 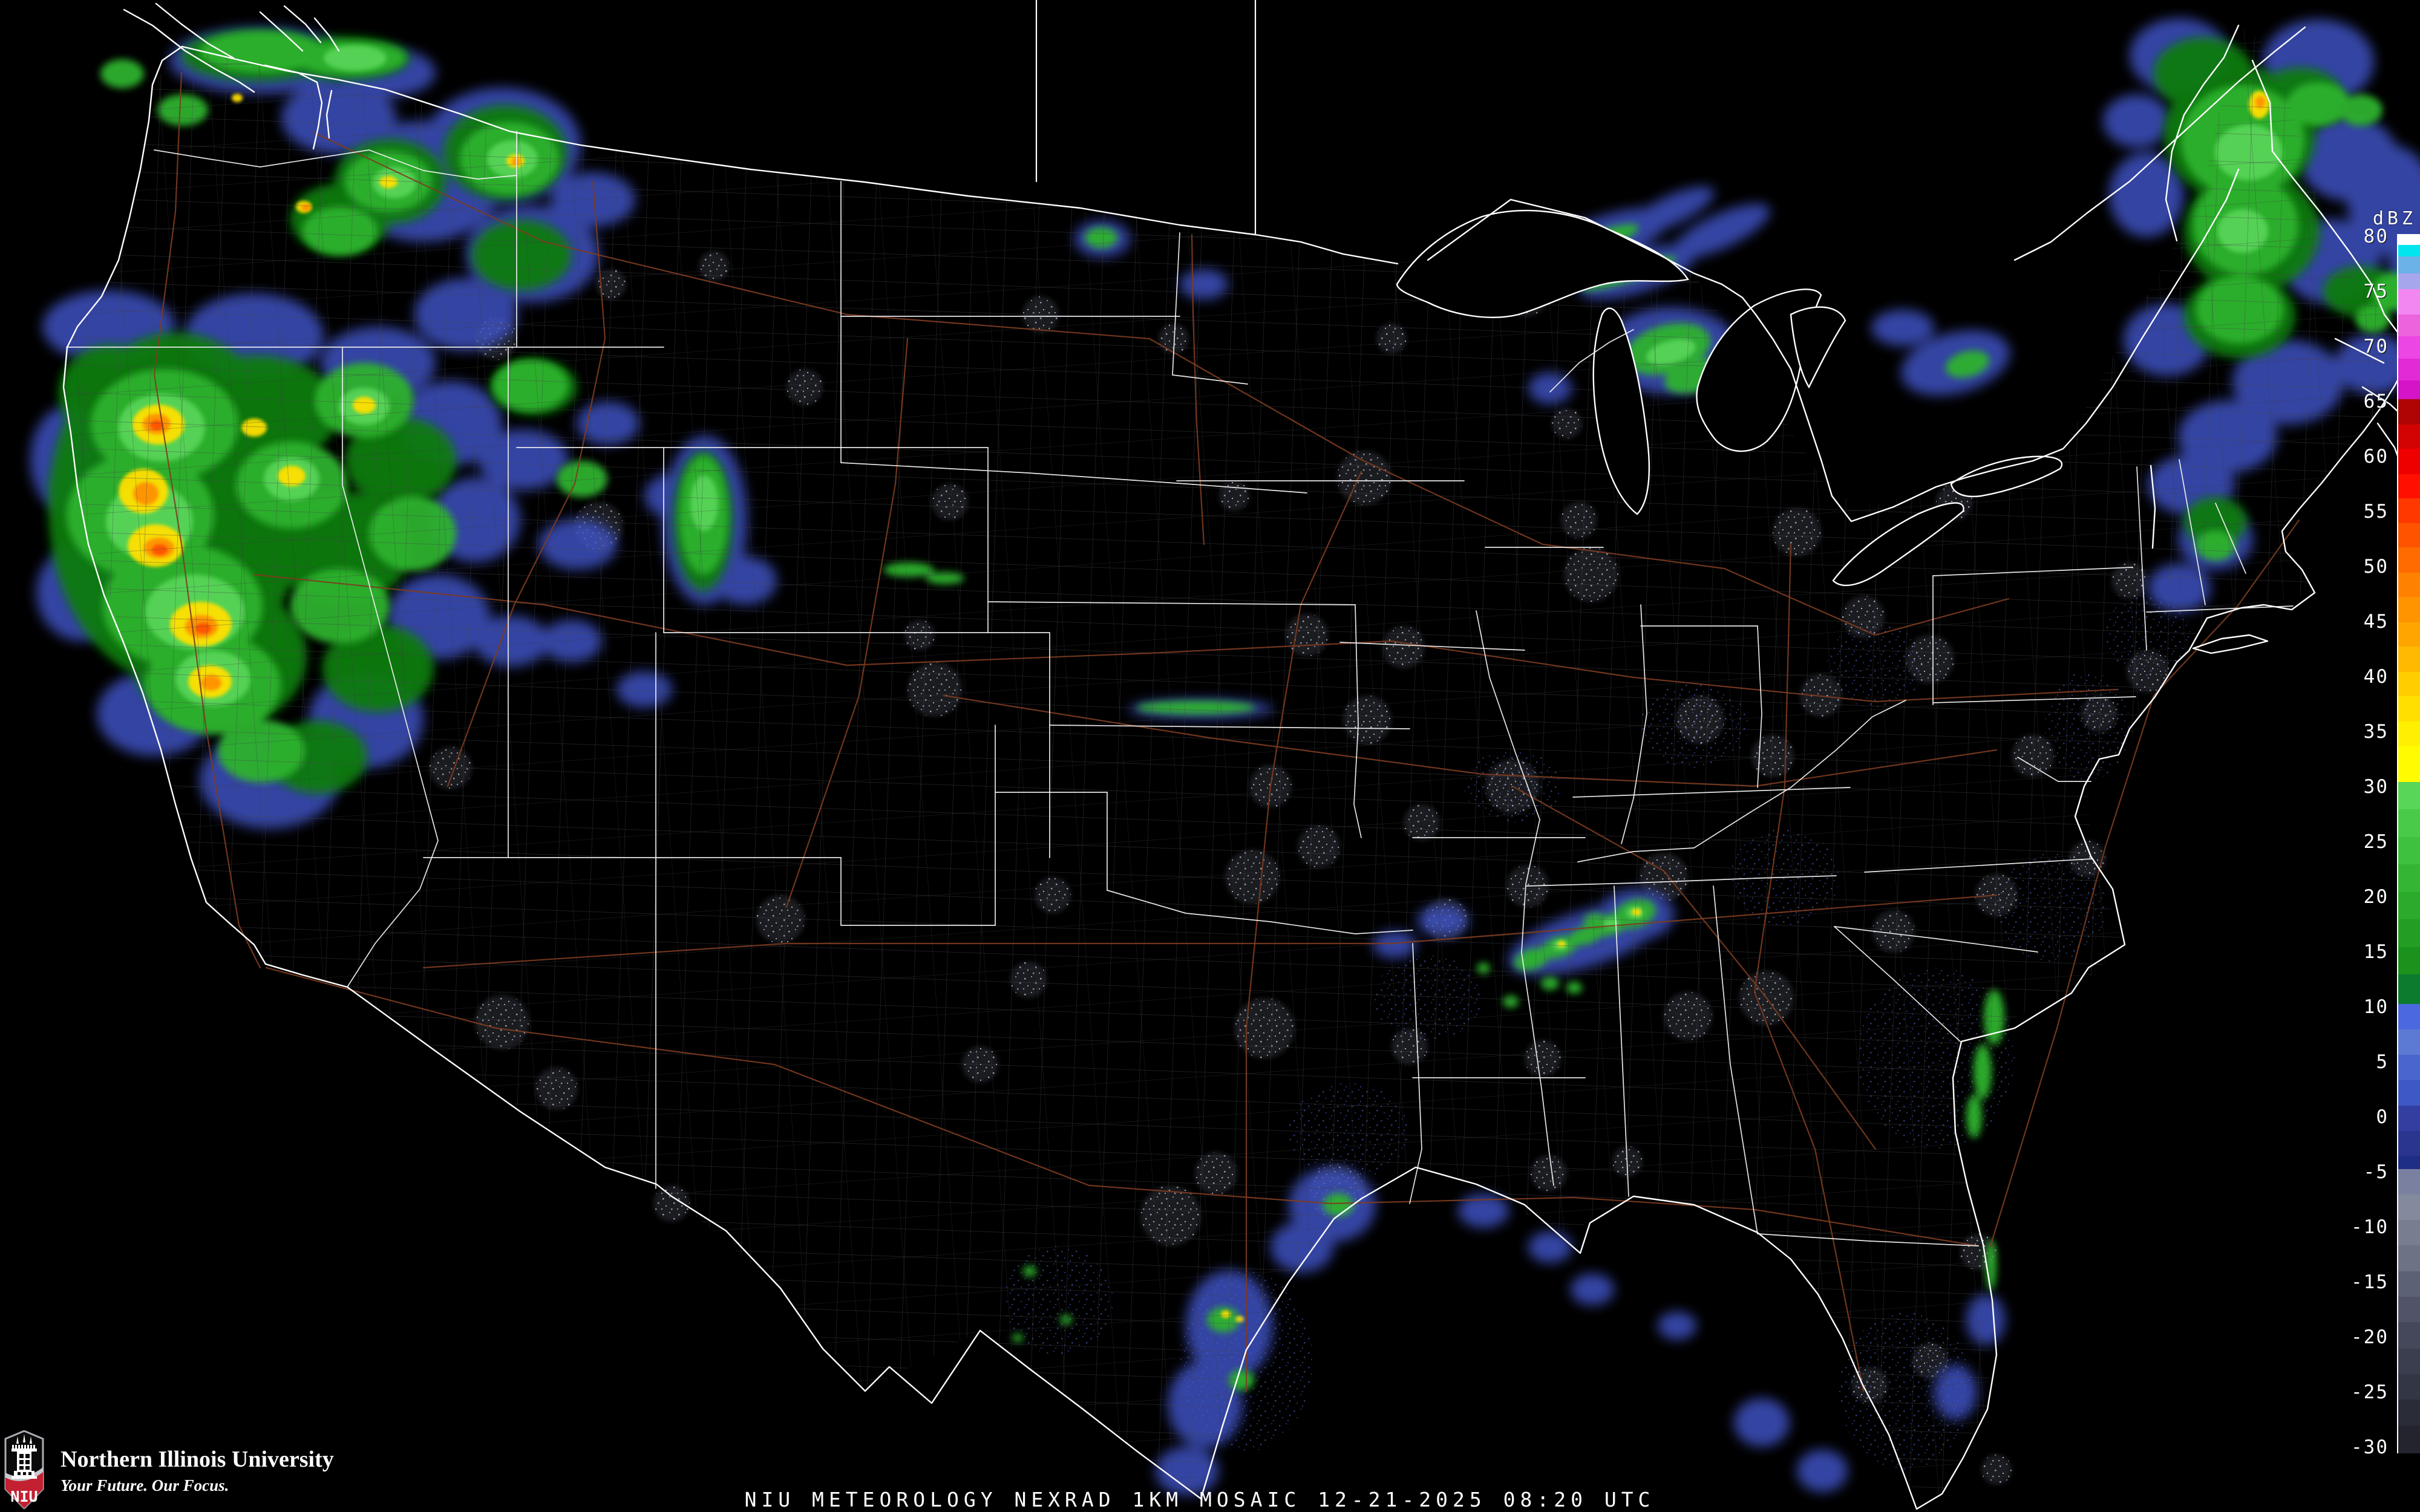 What do you see at coordinates (2376, 952) in the screenshot?
I see `colorbar-tick-label: 15` at bounding box center [2376, 952].